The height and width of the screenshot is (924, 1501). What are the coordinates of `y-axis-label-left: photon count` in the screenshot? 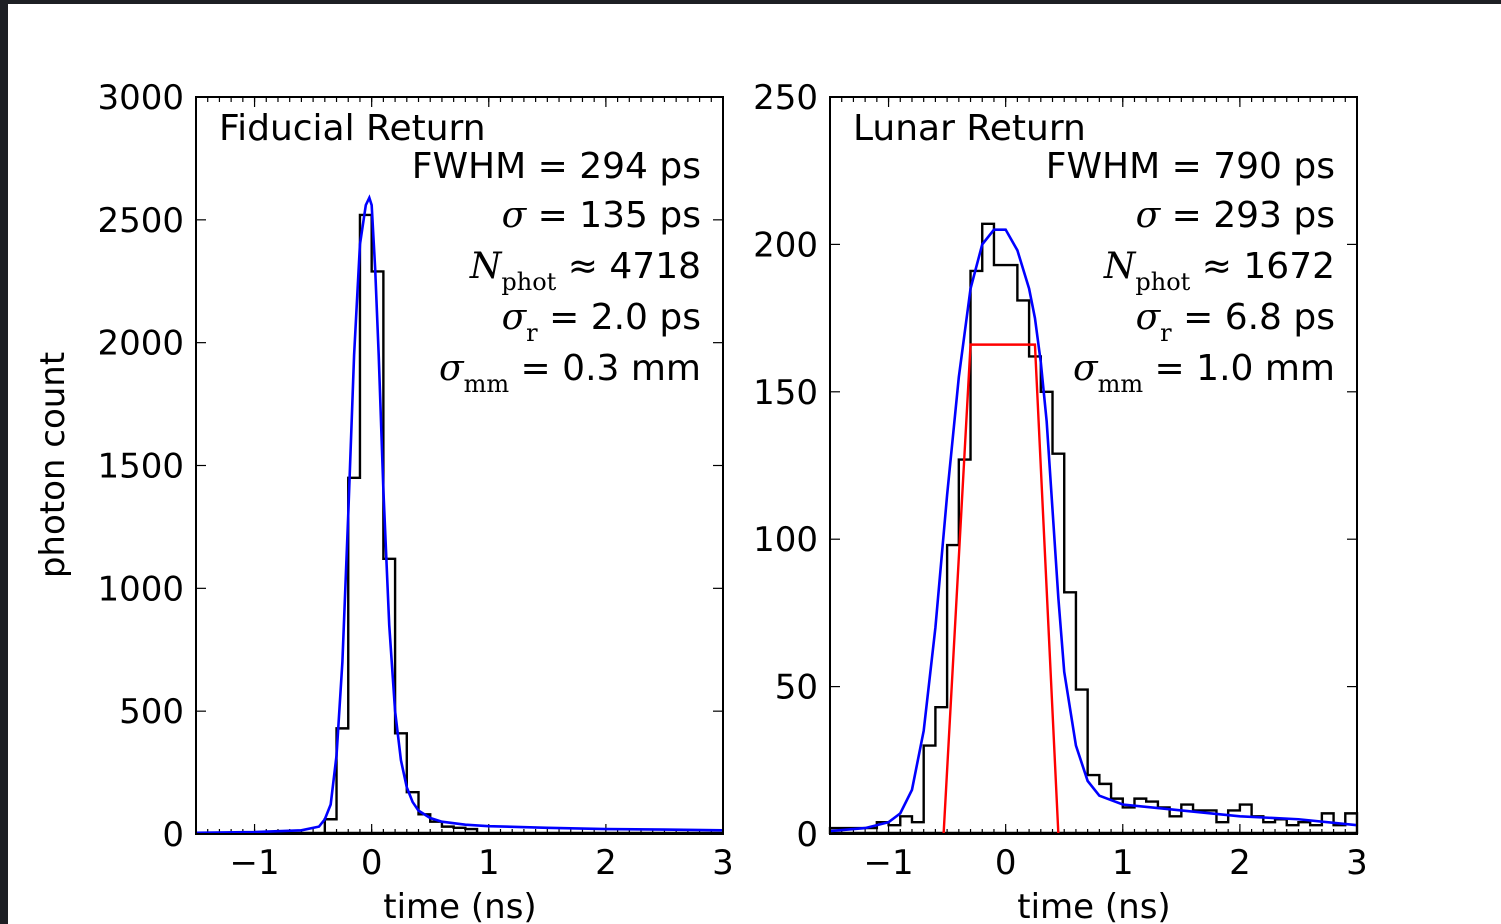 It's located at (53, 465).